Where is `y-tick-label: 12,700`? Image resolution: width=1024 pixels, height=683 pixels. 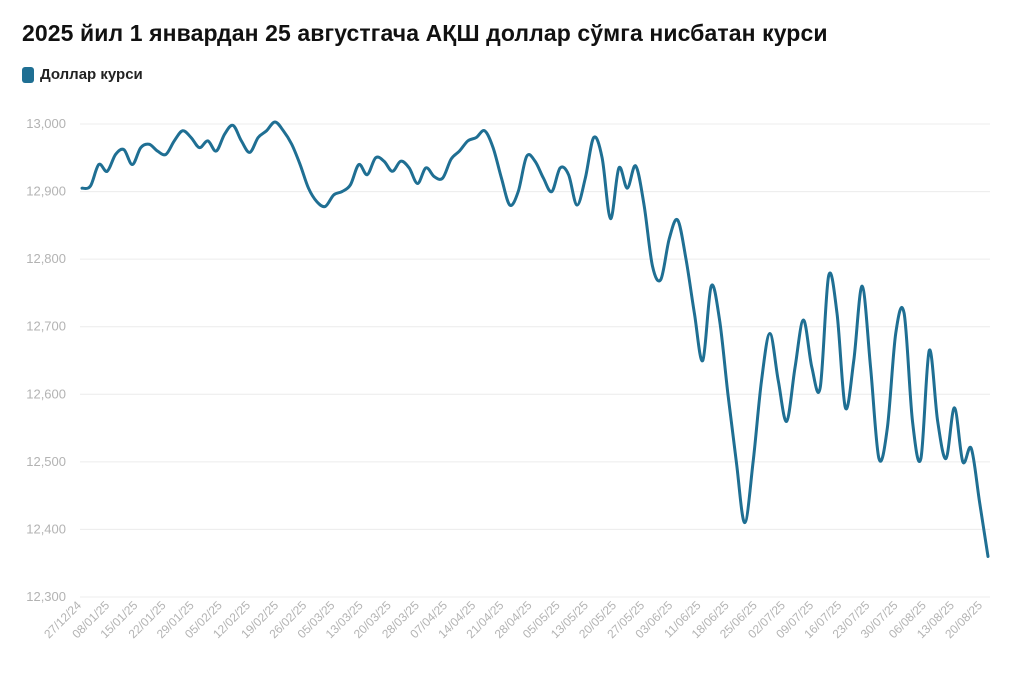
y-tick-label: 12,700 is located at coordinates (46, 326).